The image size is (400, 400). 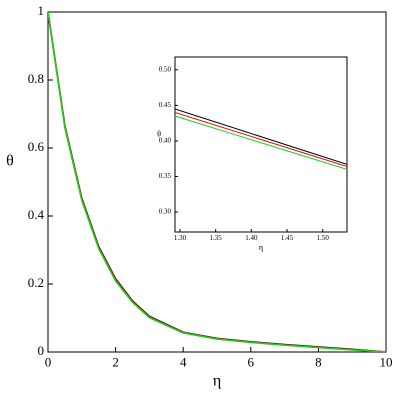 What do you see at coordinates (165, 105) in the screenshot?
I see `y-tick-label: 0.45` at bounding box center [165, 105].